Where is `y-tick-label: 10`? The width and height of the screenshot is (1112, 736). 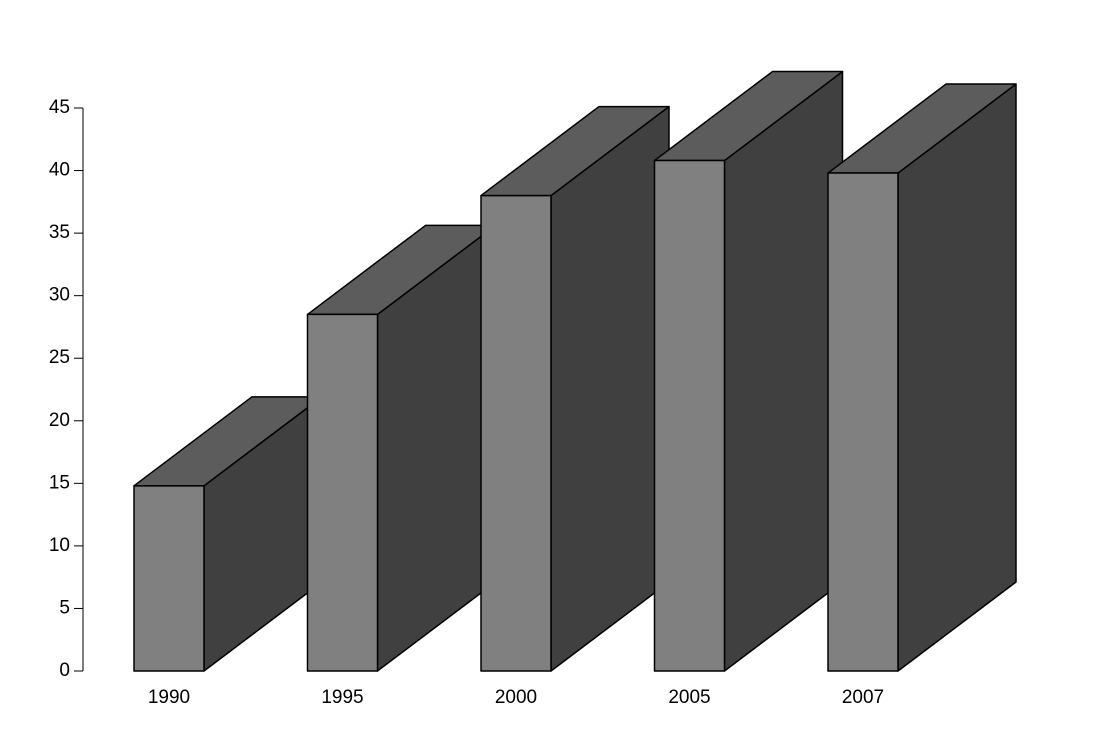
y-tick-label: 10 is located at coordinates (59, 545).